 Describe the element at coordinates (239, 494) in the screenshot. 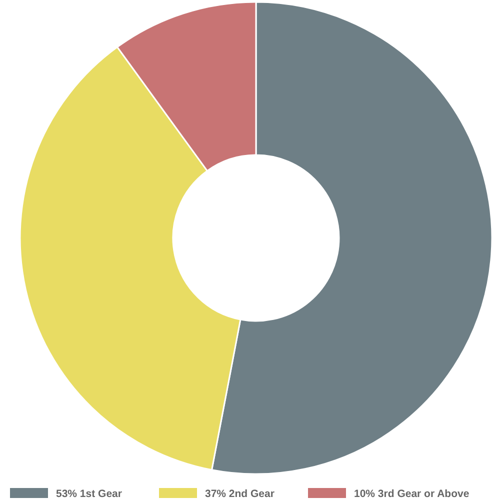

I see `legend-label: 37% 2nd Gear` at that location.